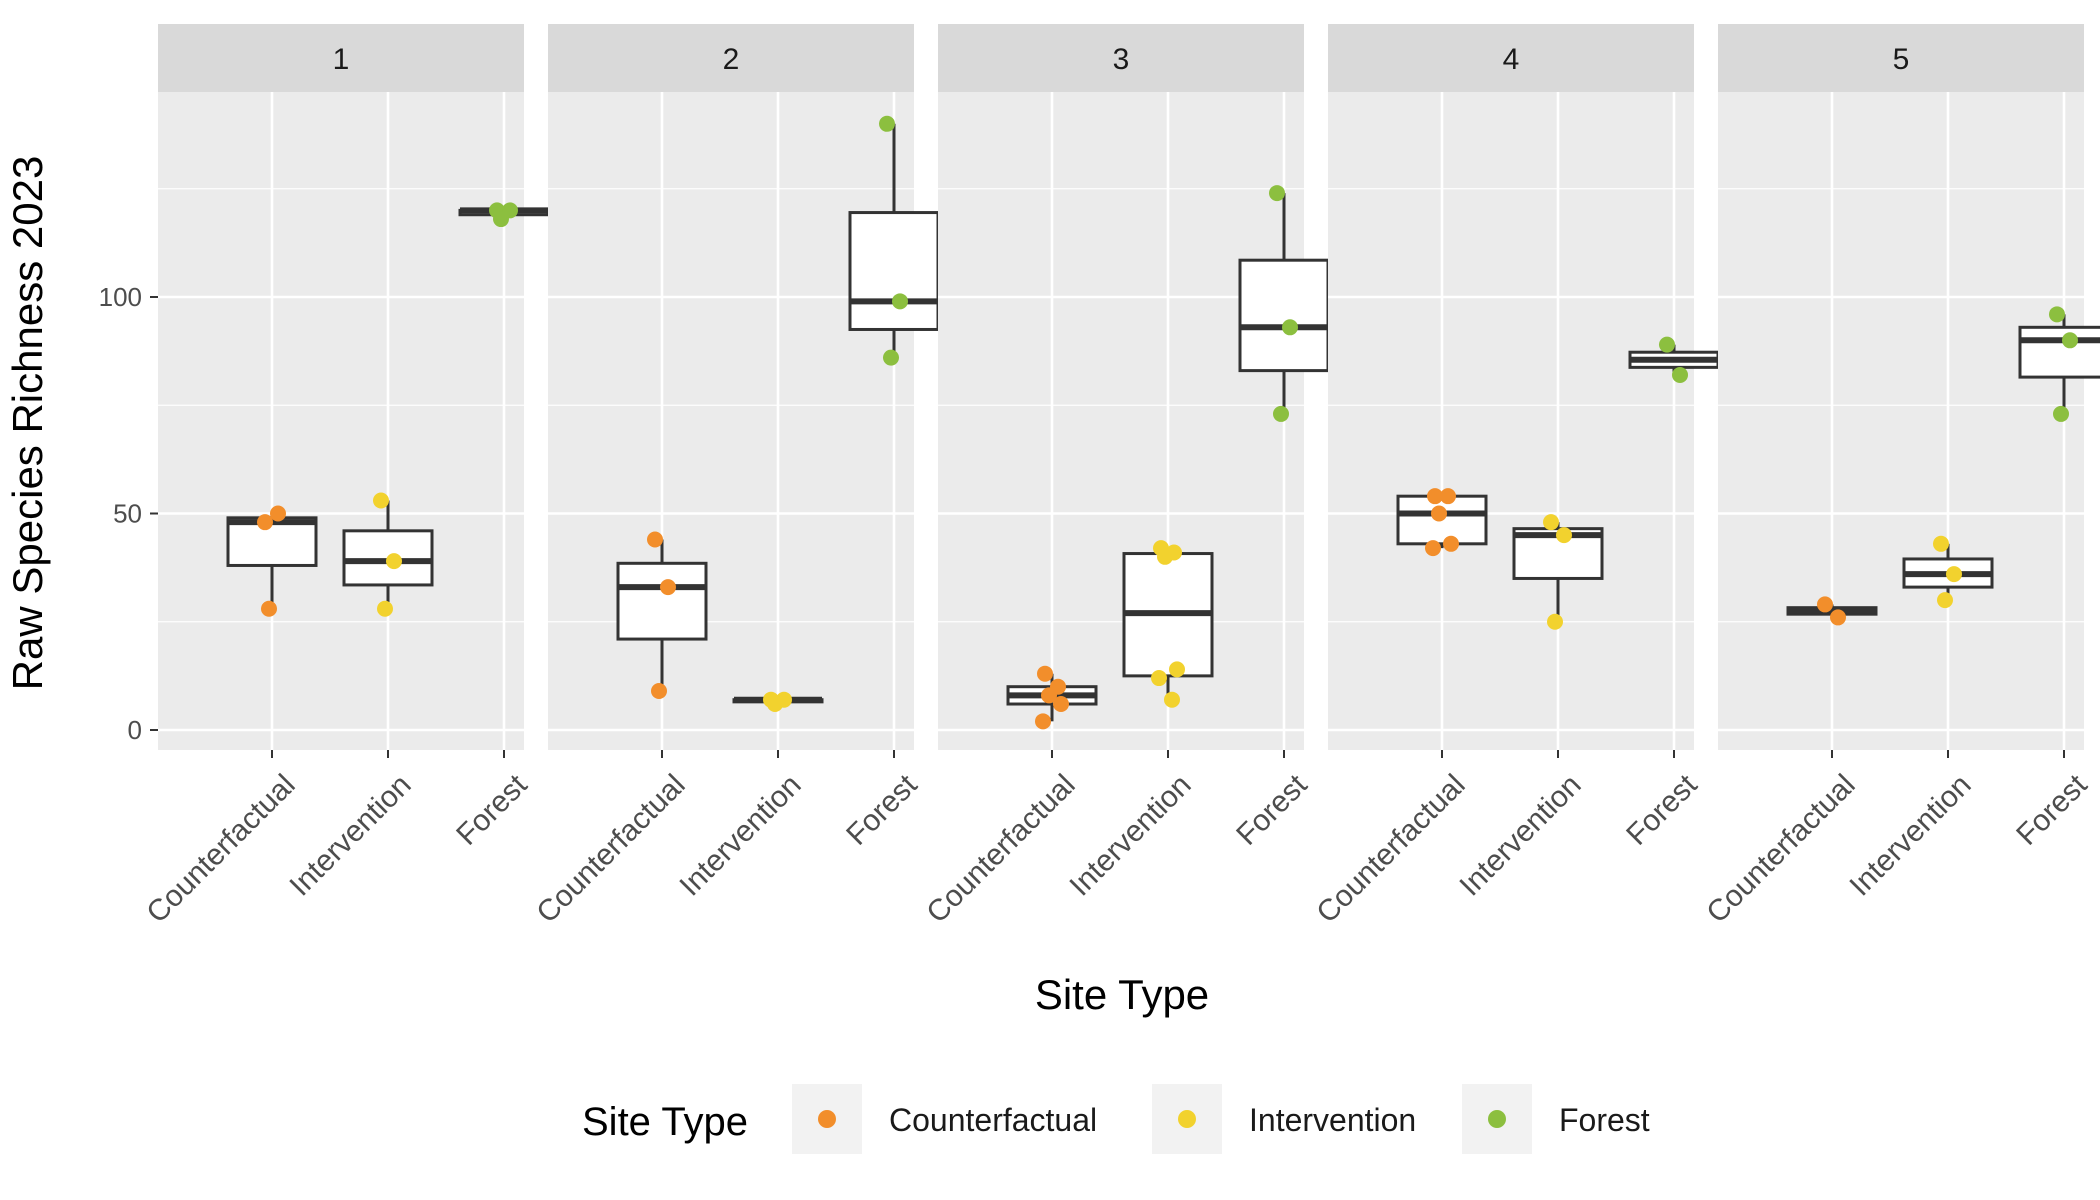 This screenshot has height=1200, width=2100. I want to click on facet-panel-3: 3, so click(1134, 387).